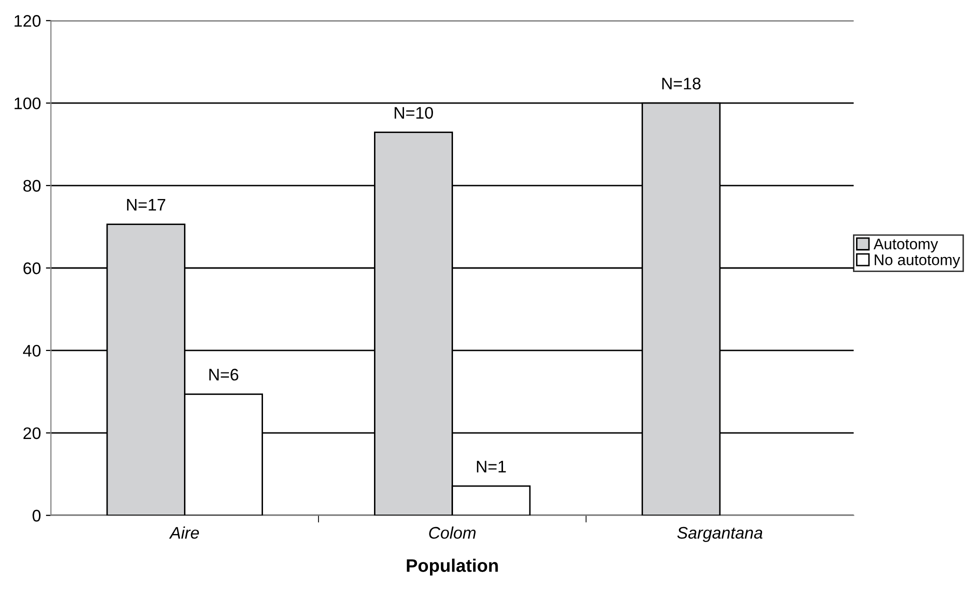 Image resolution: width=979 pixels, height=589 pixels. I want to click on y-tick-label: 20, so click(32, 433).